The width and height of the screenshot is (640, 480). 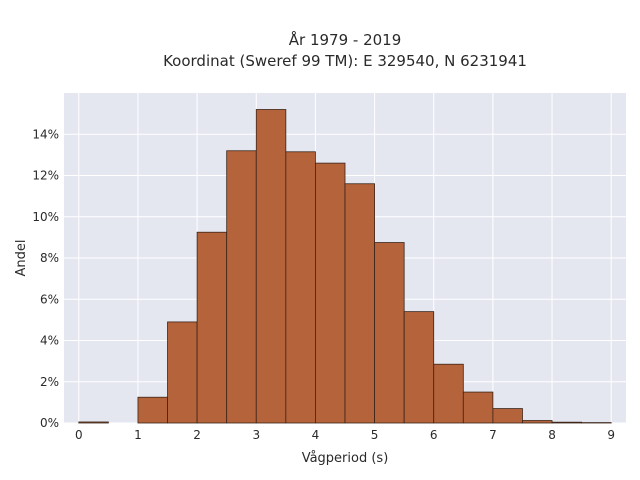 What do you see at coordinates (21, 258) in the screenshot?
I see `y-axis-title: Andel` at bounding box center [21, 258].